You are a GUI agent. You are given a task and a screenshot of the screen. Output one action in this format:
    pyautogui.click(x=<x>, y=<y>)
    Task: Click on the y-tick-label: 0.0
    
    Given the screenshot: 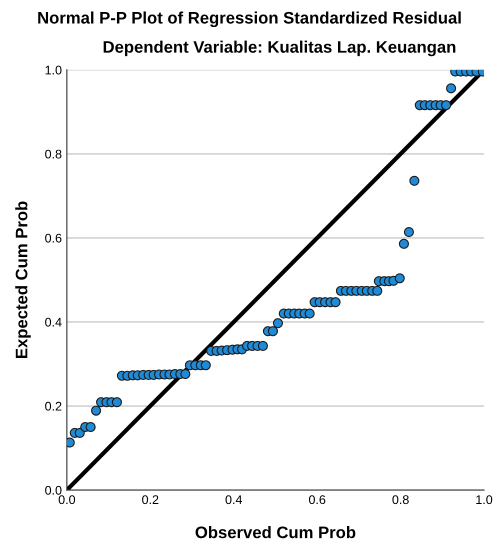 What is the action you would take?
    pyautogui.click(x=53, y=490)
    